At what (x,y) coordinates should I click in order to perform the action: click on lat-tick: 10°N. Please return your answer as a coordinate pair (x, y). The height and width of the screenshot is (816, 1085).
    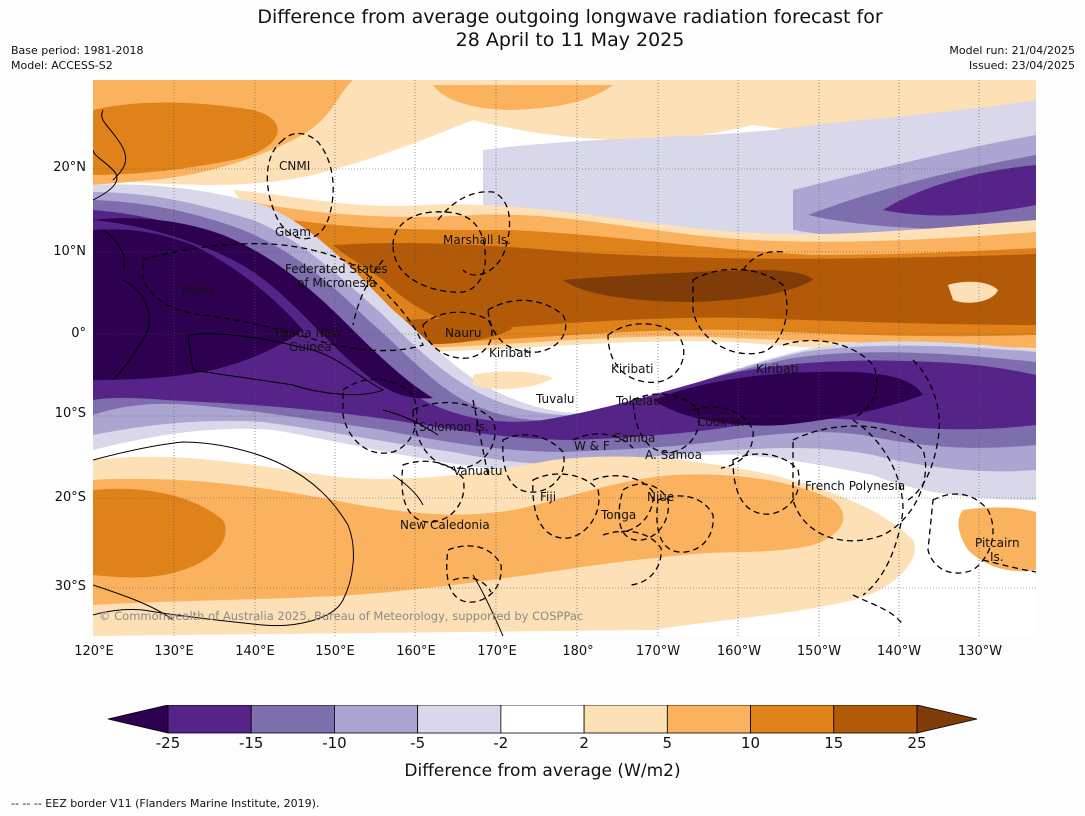
    Looking at the image, I should click on (69, 251).